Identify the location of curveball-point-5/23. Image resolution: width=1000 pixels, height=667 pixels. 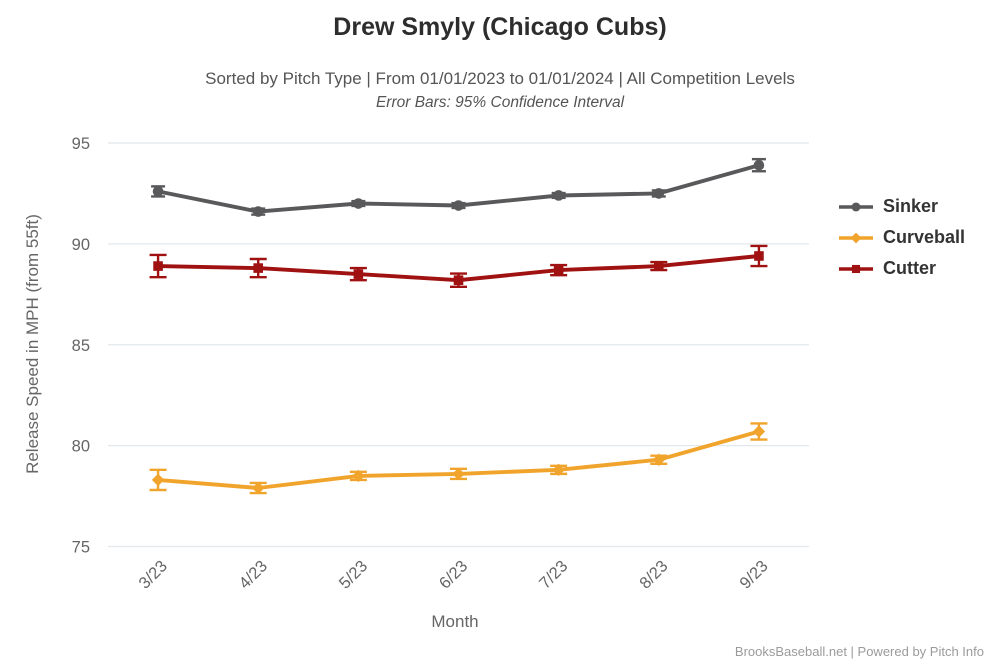
(358, 476).